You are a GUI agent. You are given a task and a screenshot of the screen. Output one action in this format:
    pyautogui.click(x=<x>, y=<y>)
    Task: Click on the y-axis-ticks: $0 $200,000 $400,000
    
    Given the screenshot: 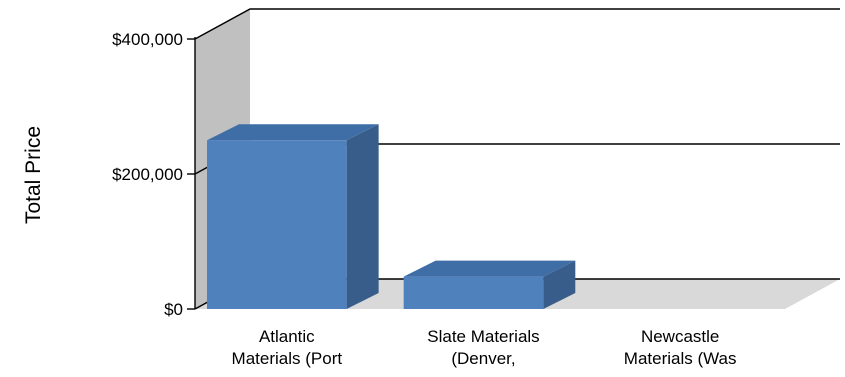 What is the action you would take?
    pyautogui.click(x=154, y=174)
    